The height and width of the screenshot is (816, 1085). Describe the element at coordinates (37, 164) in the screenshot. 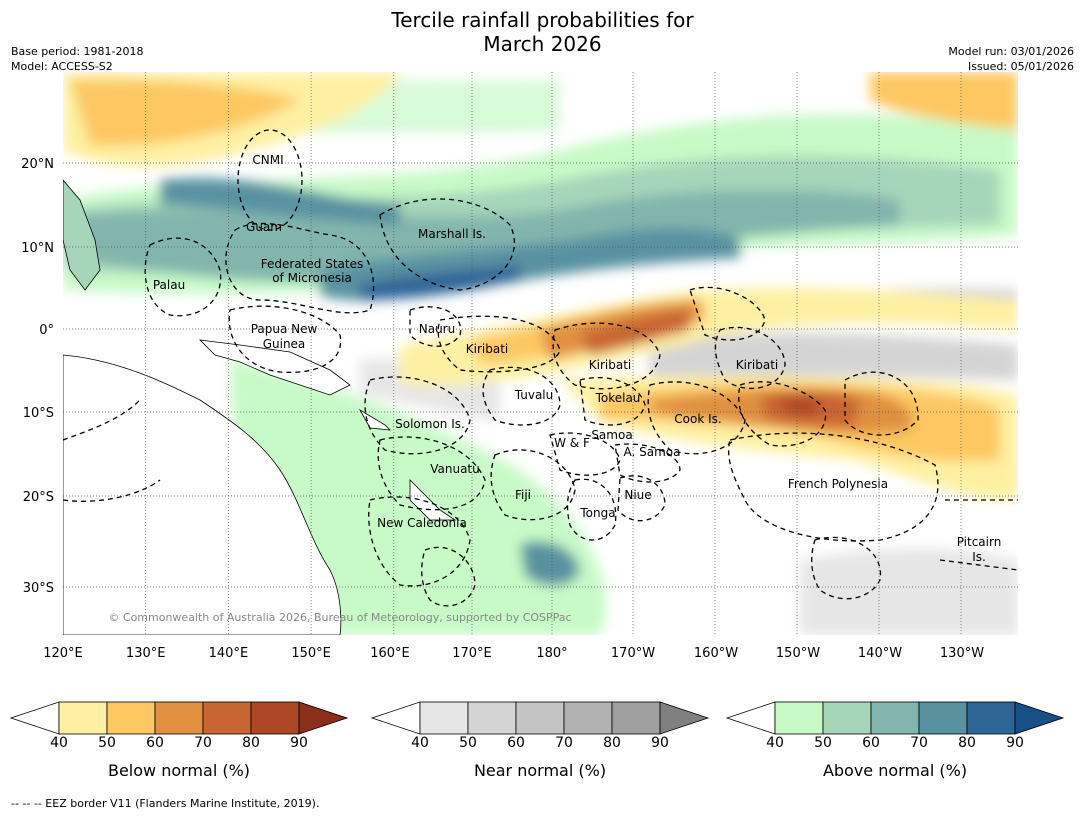

I see `lat-label: 20°N` at that location.